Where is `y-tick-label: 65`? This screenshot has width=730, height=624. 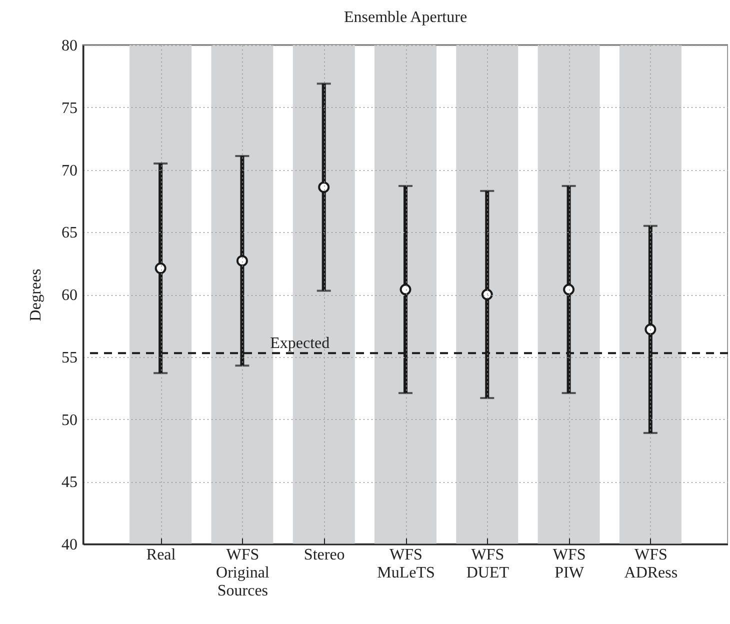 y-tick-label: 65 is located at coordinates (70, 233).